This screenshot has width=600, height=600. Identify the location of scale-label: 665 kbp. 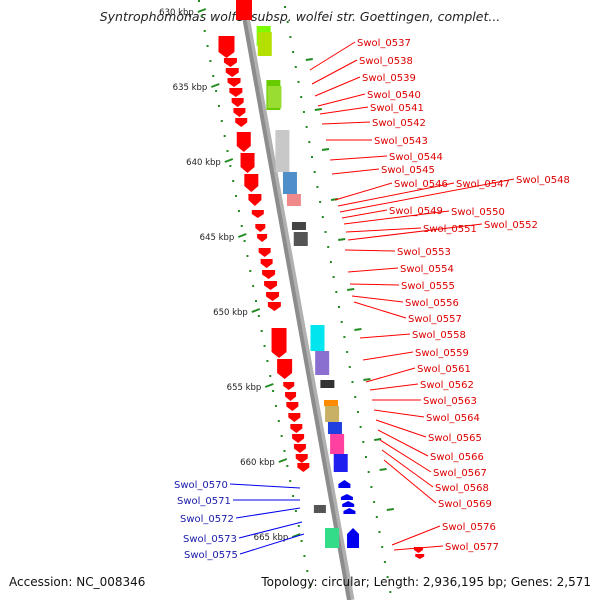
(271, 538).